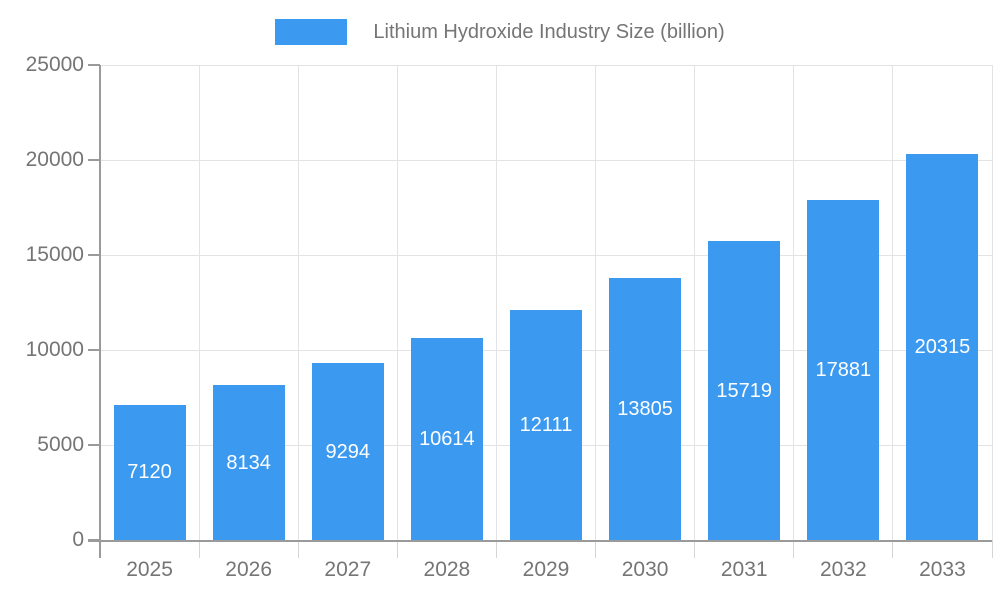  Describe the element at coordinates (348, 569) in the screenshot. I see `x-tick-label: 2027` at that location.